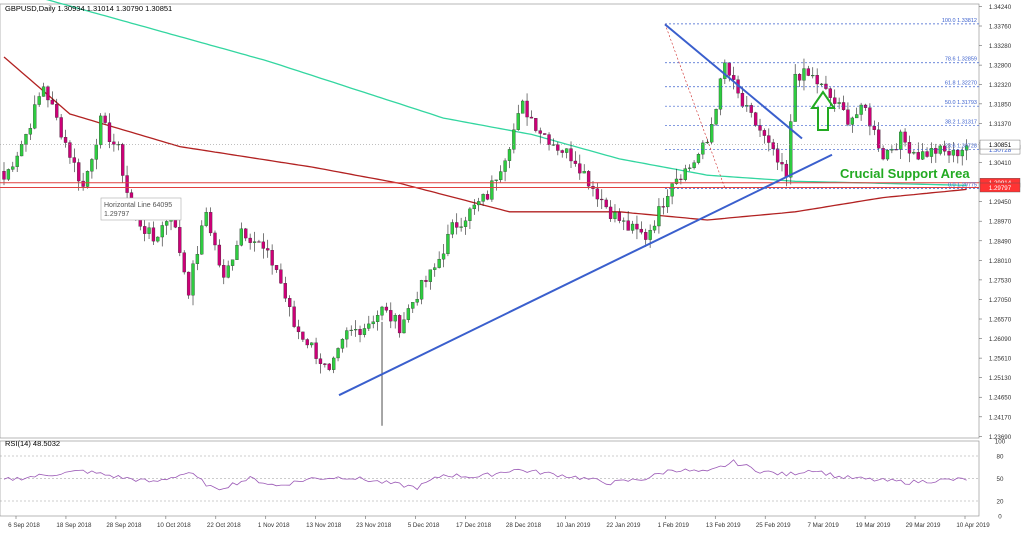 Image resolution: width=1024 pixels, height=539 pixels. Describe the element at coordinates (1000, 104) in the screenshot. I see `price-tick-label: 1.31850` at that location.